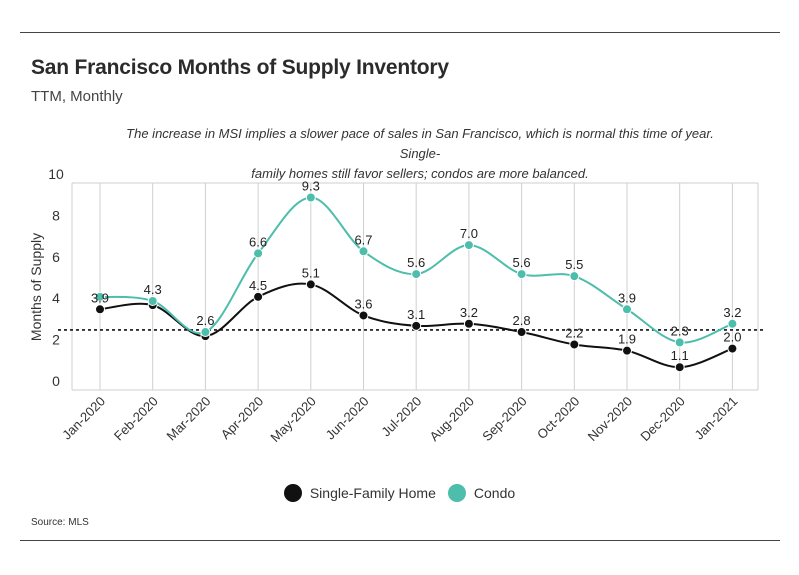 This screenshot has width=799, height=575. I want to click on point-condo-Apr-2020, so click(258, 253).